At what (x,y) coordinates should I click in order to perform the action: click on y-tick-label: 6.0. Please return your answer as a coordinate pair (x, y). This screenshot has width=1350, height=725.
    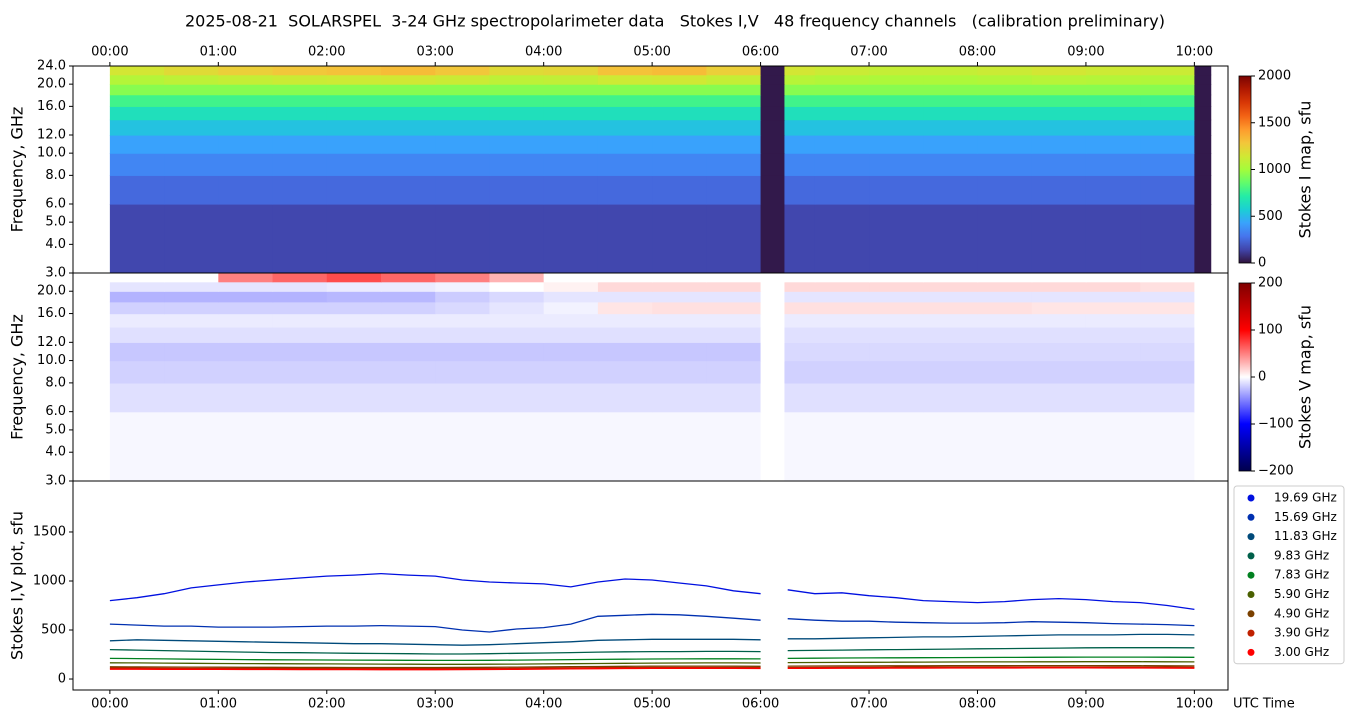
    Looking at the image, I should click on (55, 411).